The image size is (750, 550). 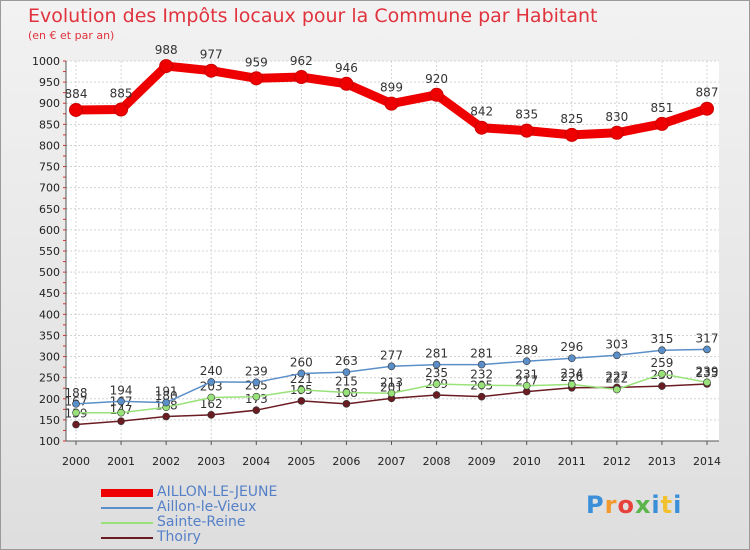 I want to click on data-label: 825, so click(x=571, y=119).